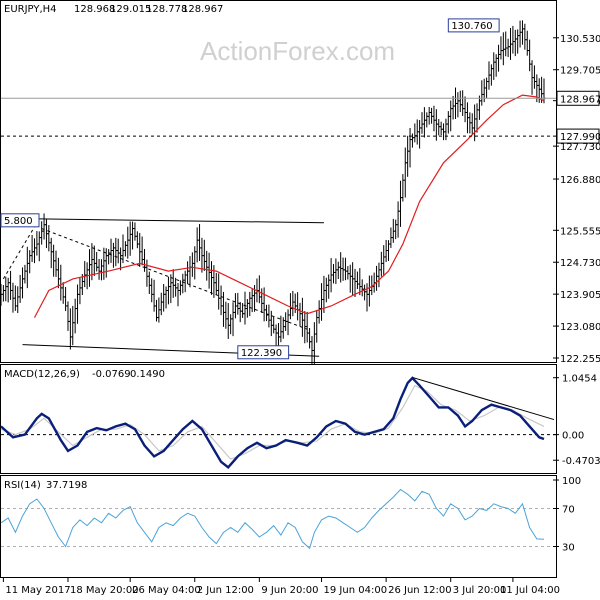  What do you see at coordinates (580, 295) in the screenshot?
I see `price-tick-label: 123.905` at bounding box center [580, 295].